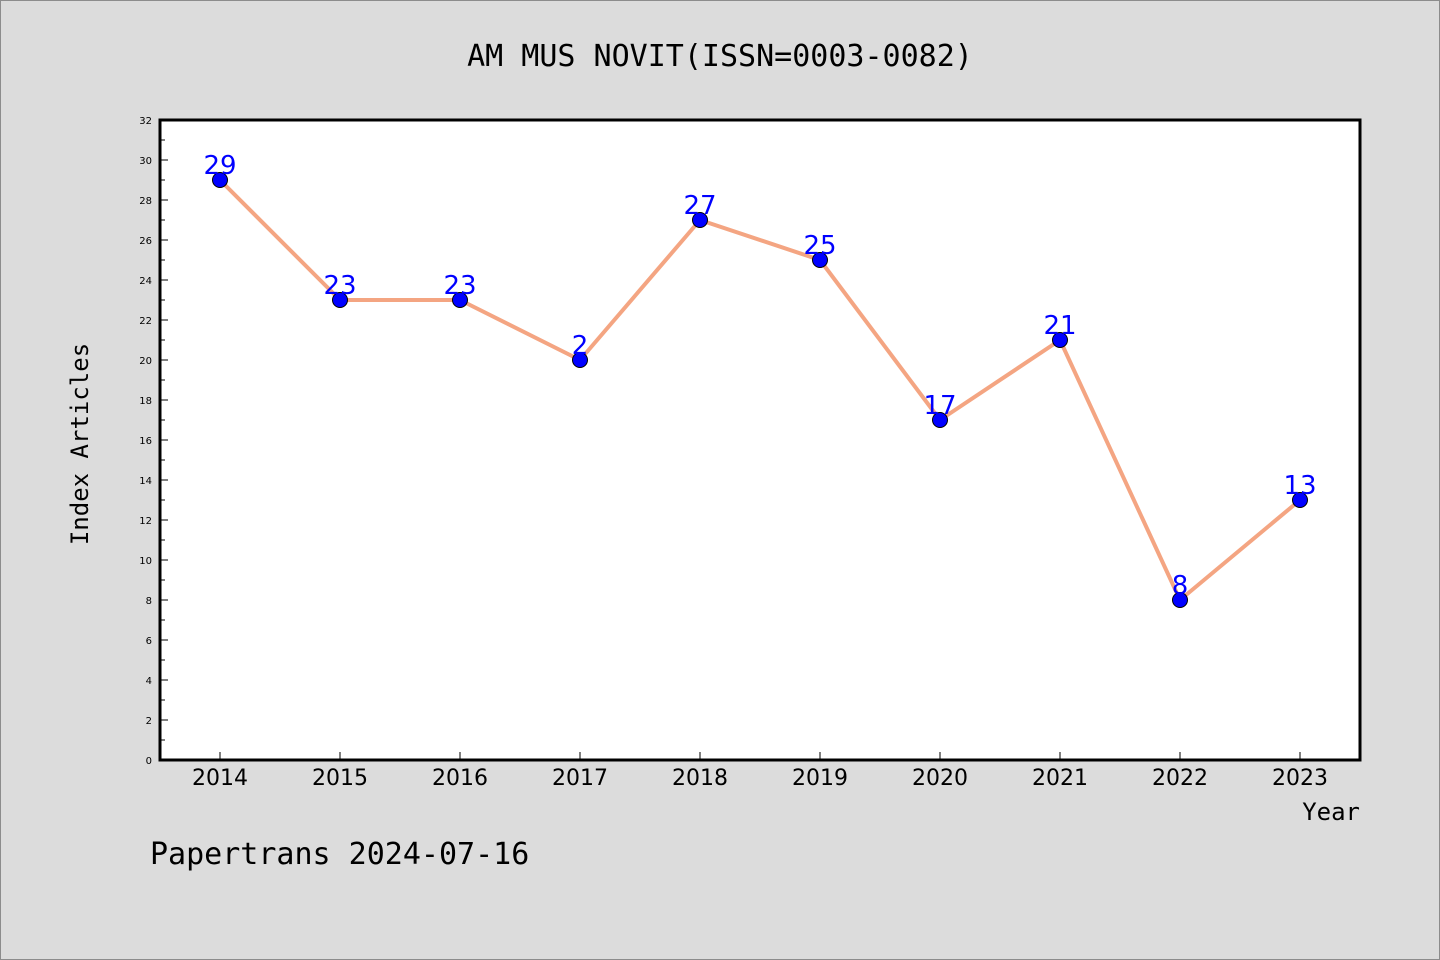 This screenshot has height=960, width=1440. What do you see at coordinates (1180, 778) in the screenshot?
I see `x-tick-label: 2022` at bounding box center [1180, 778].